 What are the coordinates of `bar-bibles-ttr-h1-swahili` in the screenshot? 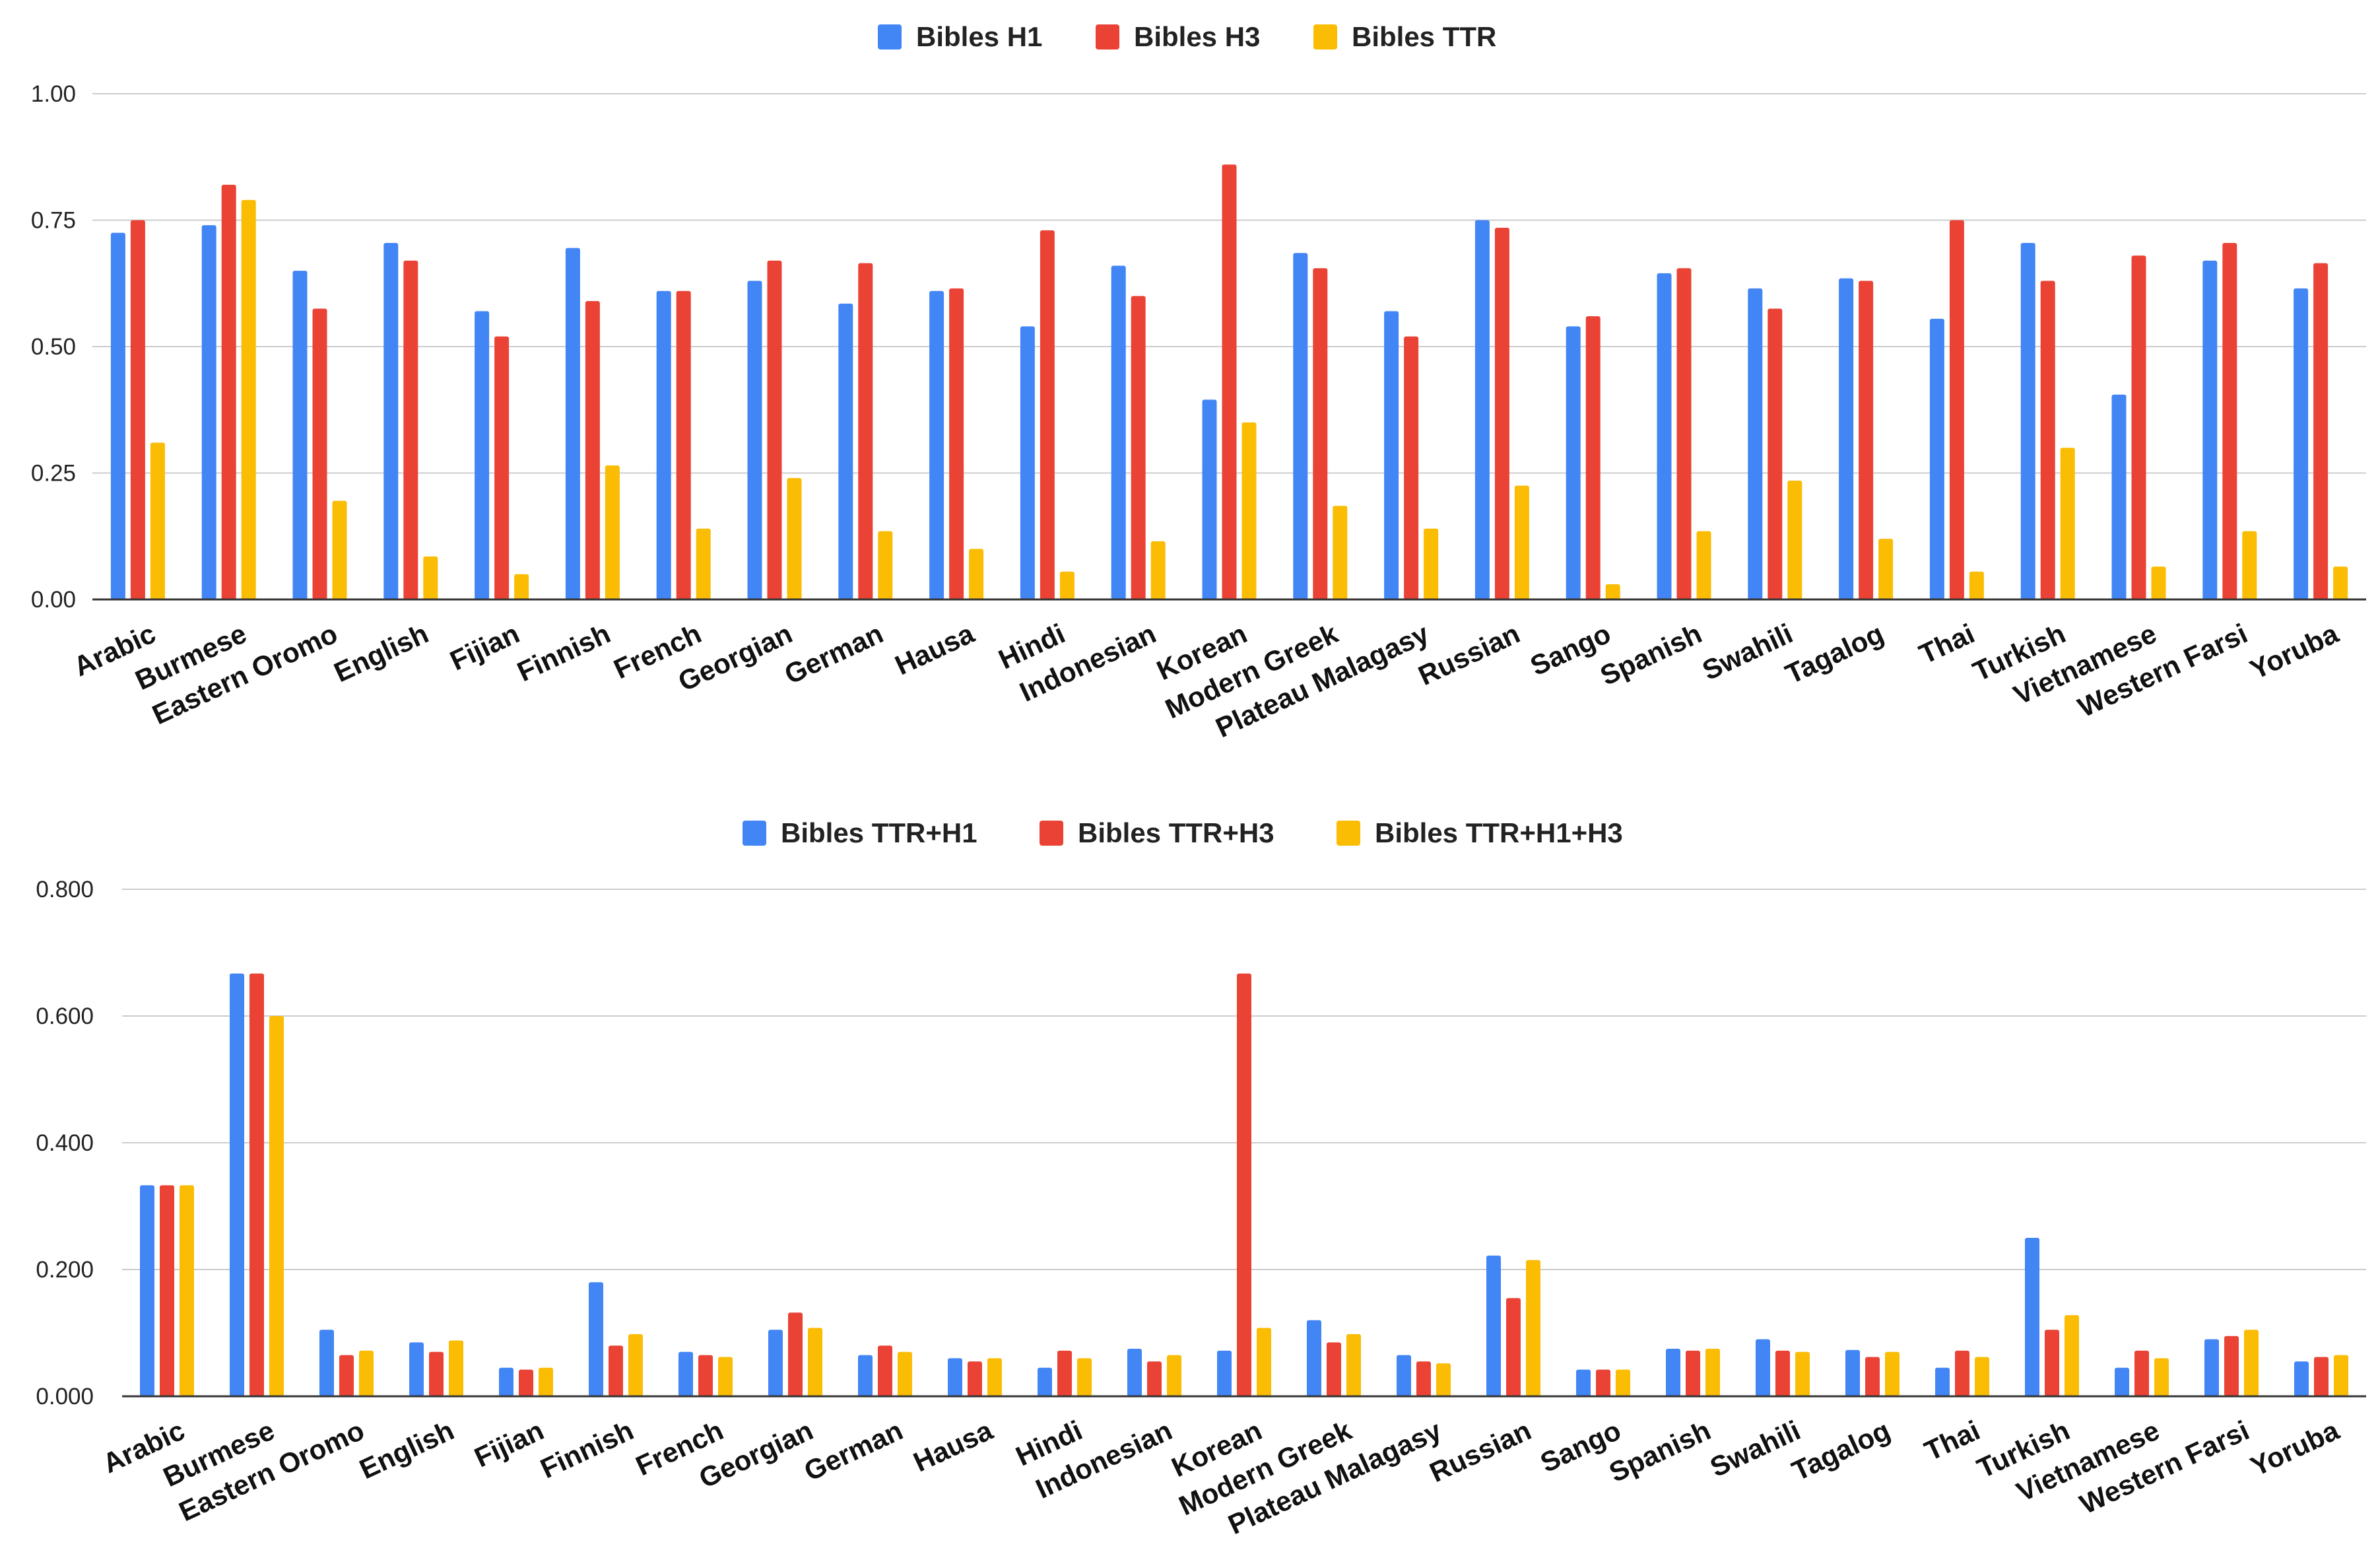 It's located at (1763, 1367).